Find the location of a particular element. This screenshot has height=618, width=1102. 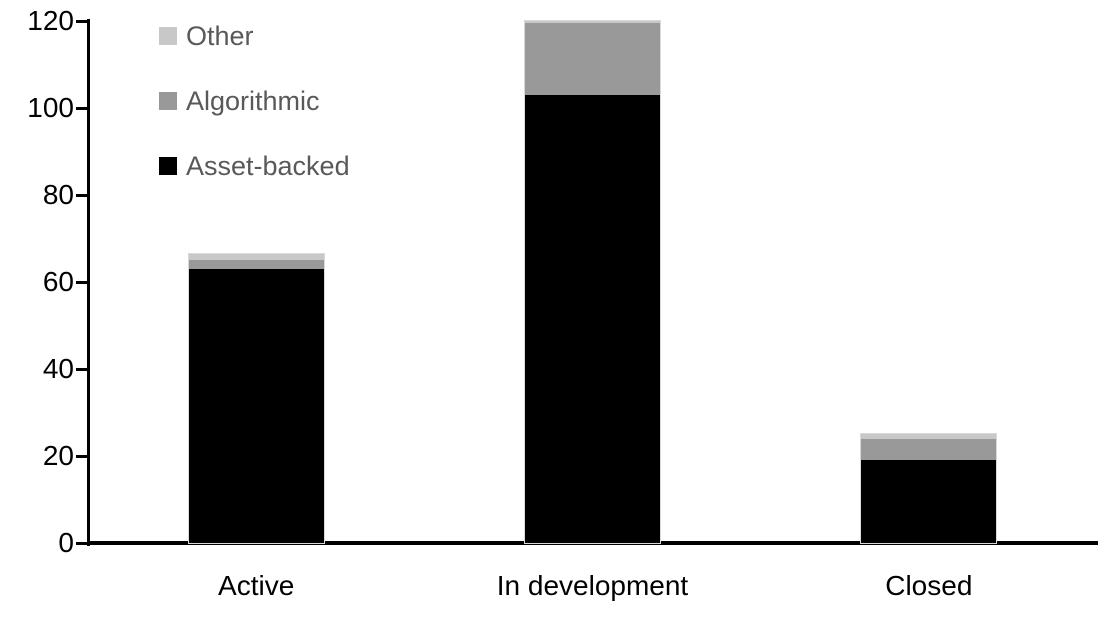

legend-item-algorithmic: Algorithmic is located at coordinates (239, 101).